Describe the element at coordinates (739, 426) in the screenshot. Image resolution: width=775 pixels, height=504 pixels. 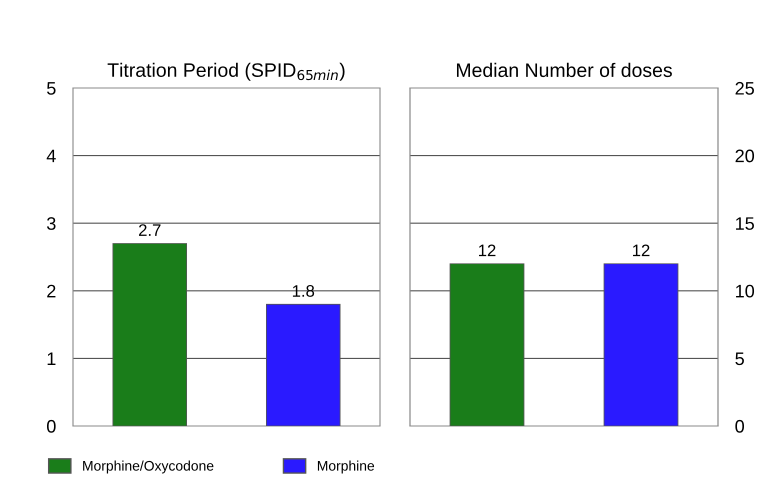
I see `y2-tick-label: 0` at that location.